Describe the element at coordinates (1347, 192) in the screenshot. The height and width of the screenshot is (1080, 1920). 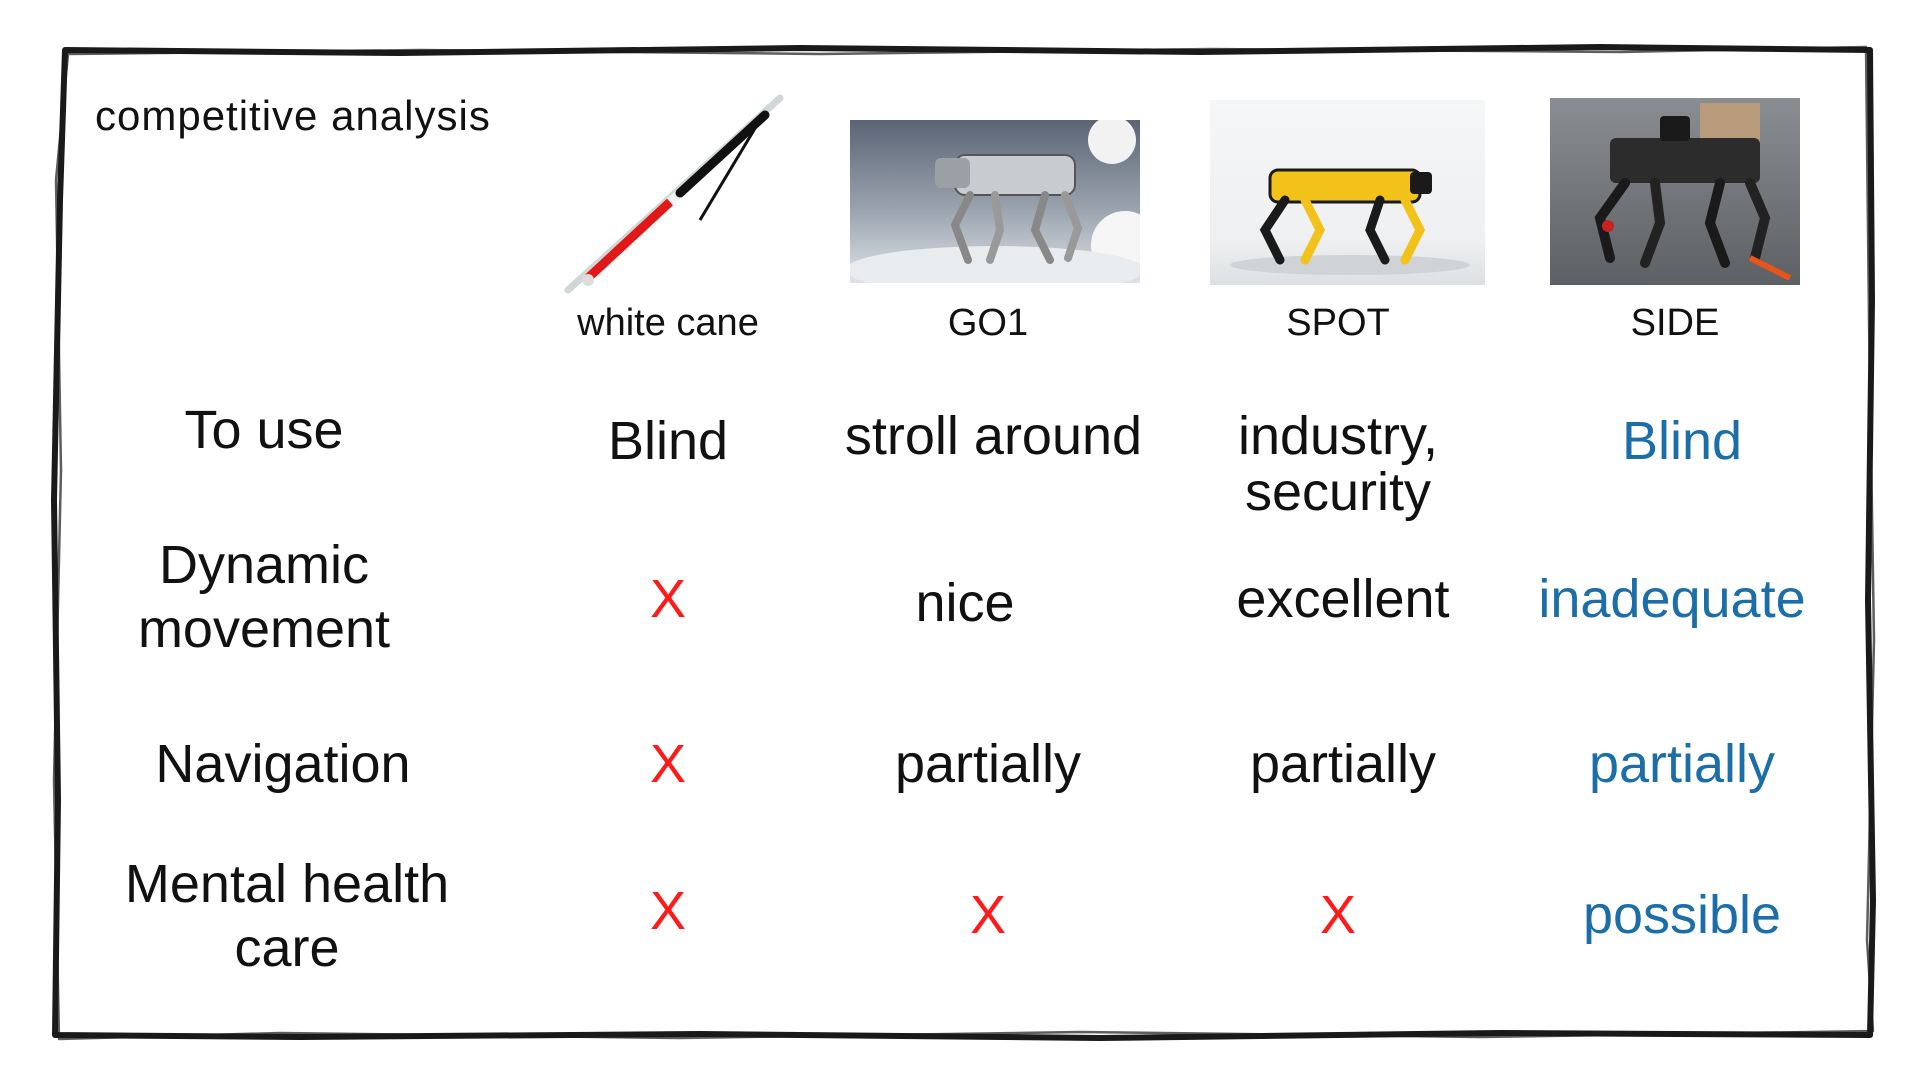
I see `spot-robot-dog-photo` at that location.